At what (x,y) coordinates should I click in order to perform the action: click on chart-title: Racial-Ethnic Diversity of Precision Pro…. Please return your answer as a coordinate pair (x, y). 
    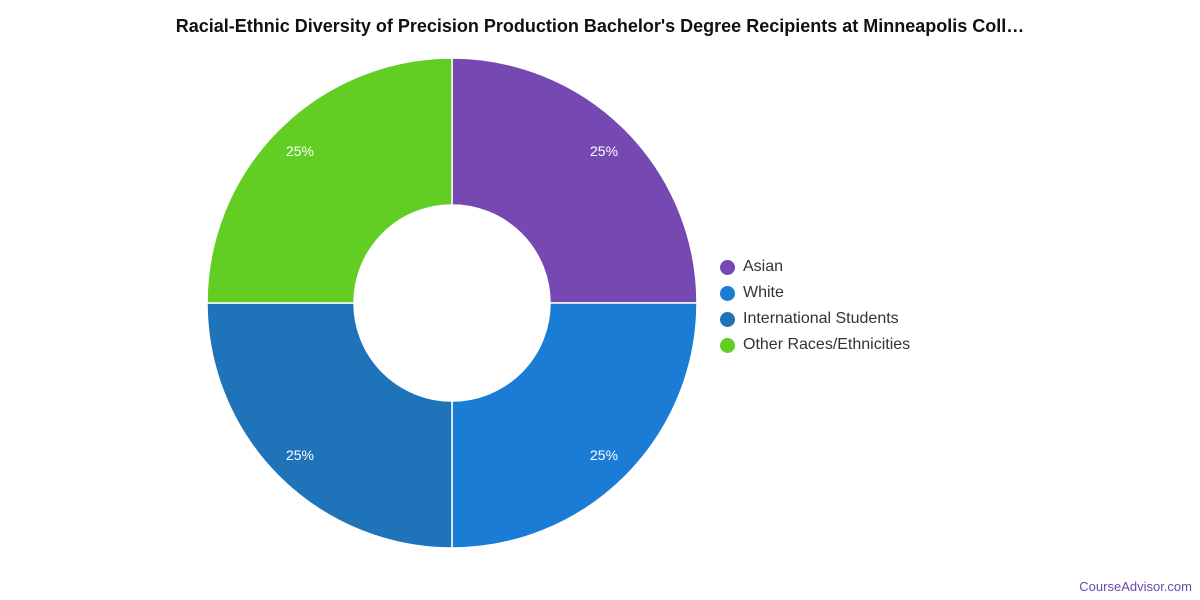
    Looking at the image, I should click on (600, 26).